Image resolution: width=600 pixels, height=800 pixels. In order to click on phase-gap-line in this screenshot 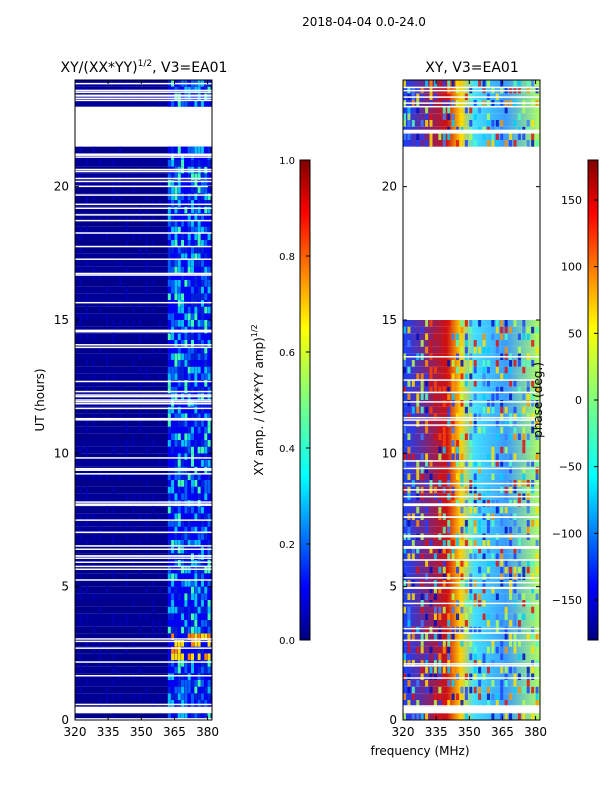, I will do `click(471, 461)`.